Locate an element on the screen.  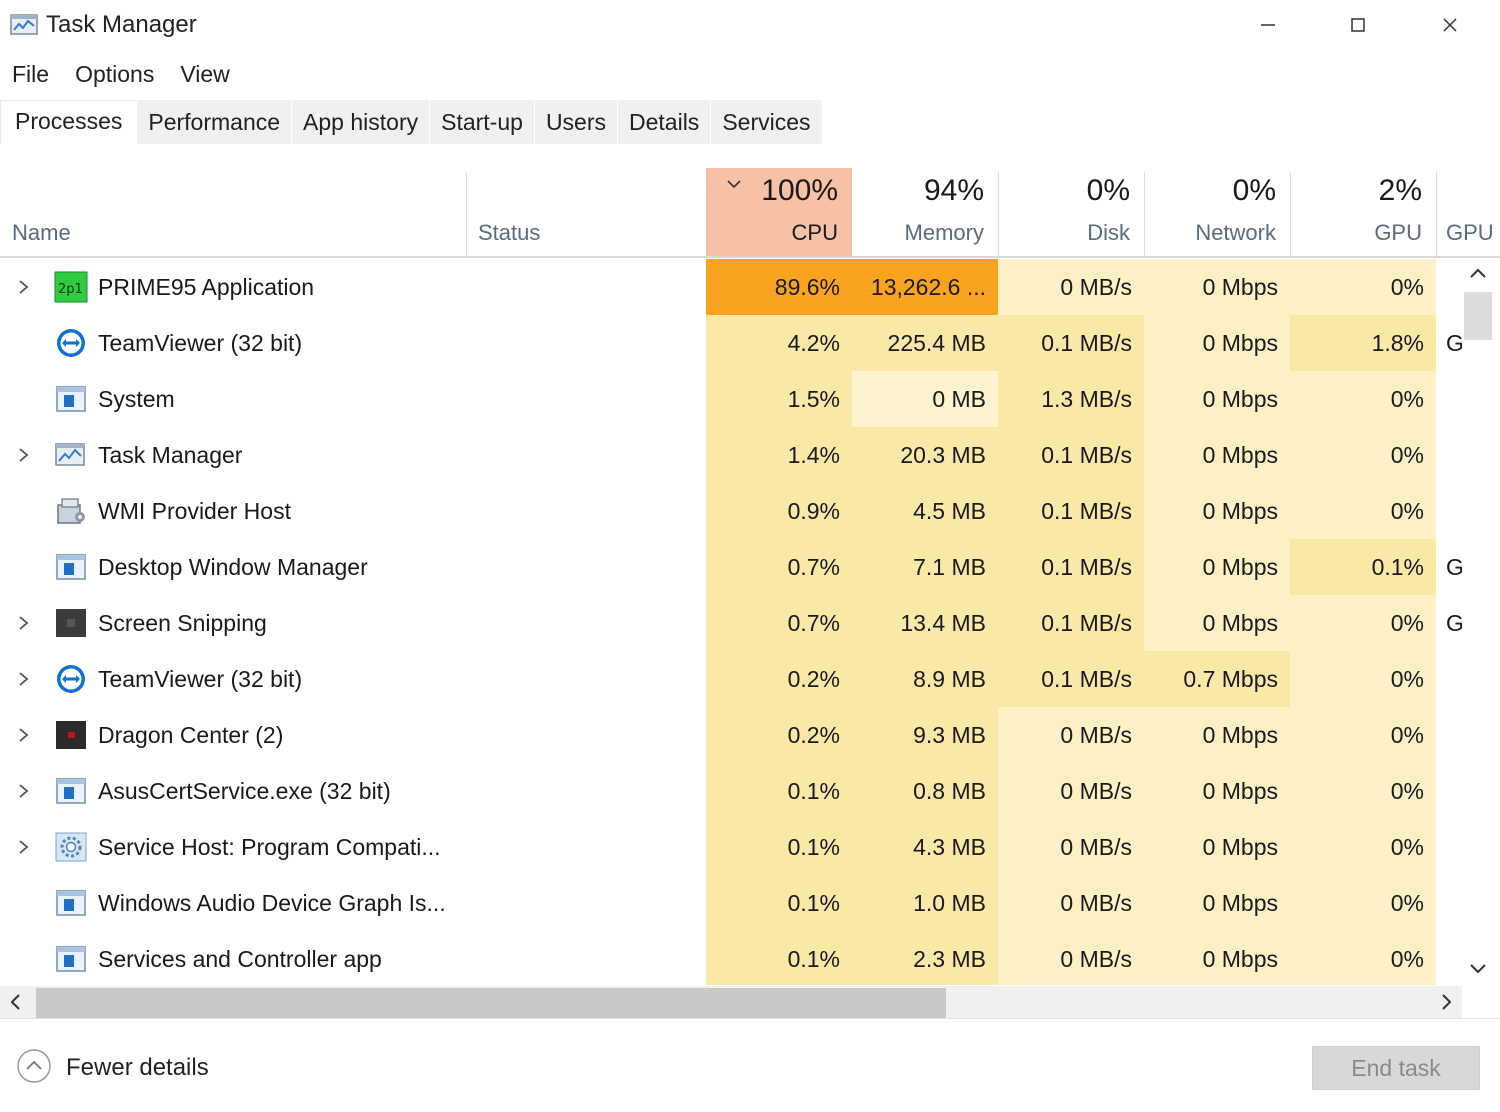
fewer-details-link: Fewer details is located at coordinates (137, 1067).